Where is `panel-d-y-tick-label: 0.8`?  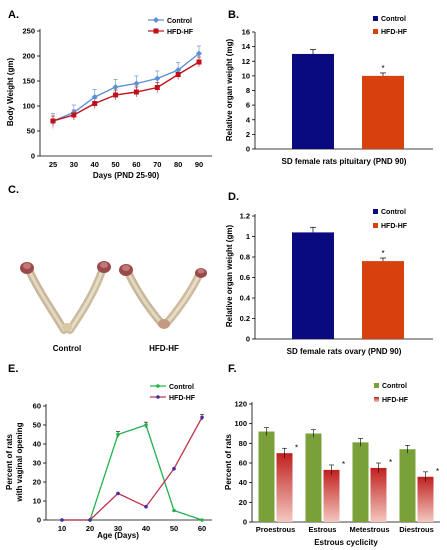
panel-d-y-tick-label: 0.8 is located at coordinates (245, 257).